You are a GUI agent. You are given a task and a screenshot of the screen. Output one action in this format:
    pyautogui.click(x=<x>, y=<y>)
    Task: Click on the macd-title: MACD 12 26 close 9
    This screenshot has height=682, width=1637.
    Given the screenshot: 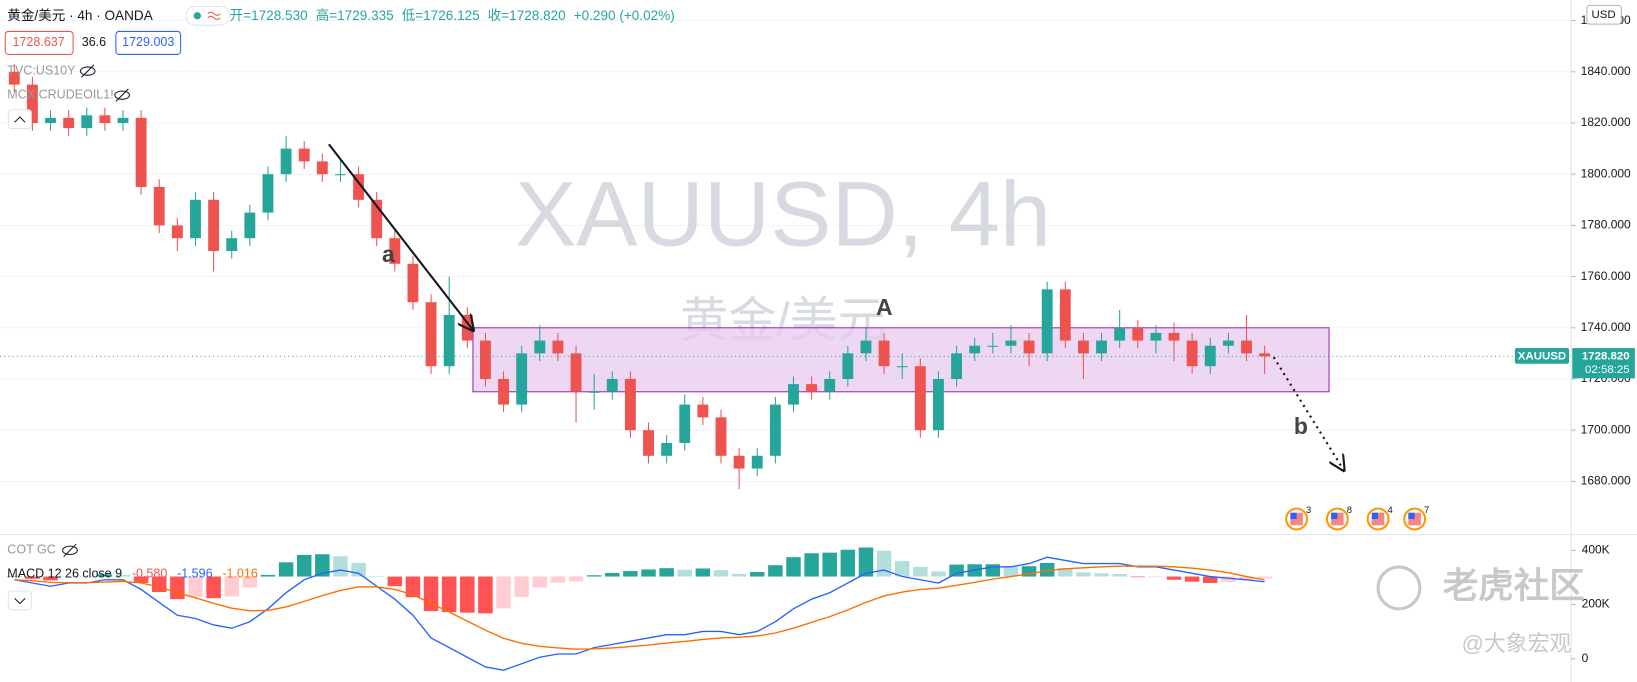 What is the action you would take?
    pyautogui.click(x=64, y=574)
    